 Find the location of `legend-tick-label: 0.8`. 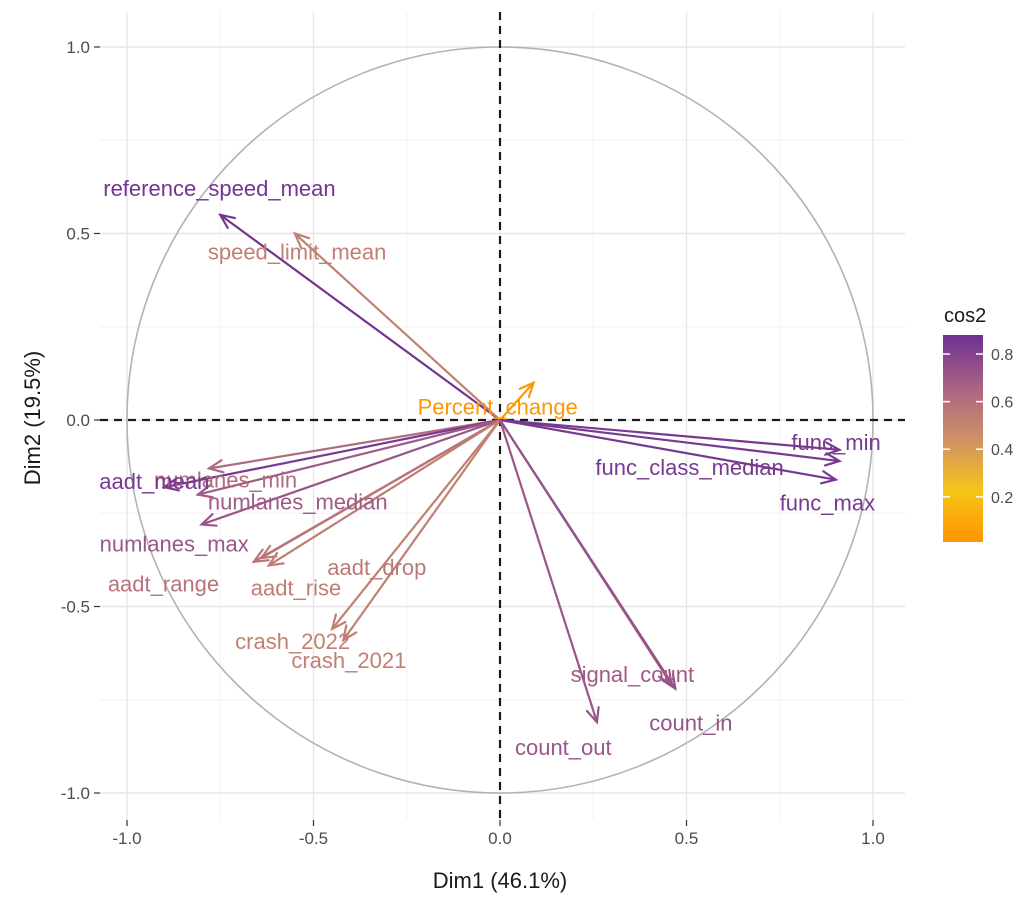

legend-tick-label: 0.8 is located at coordinates (1002, 355).